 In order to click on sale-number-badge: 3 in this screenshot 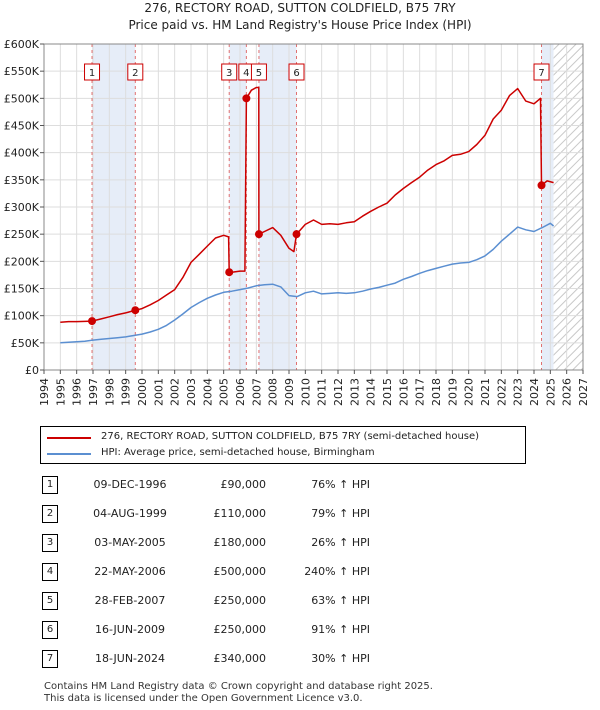, I will do `click(50, 543)`.